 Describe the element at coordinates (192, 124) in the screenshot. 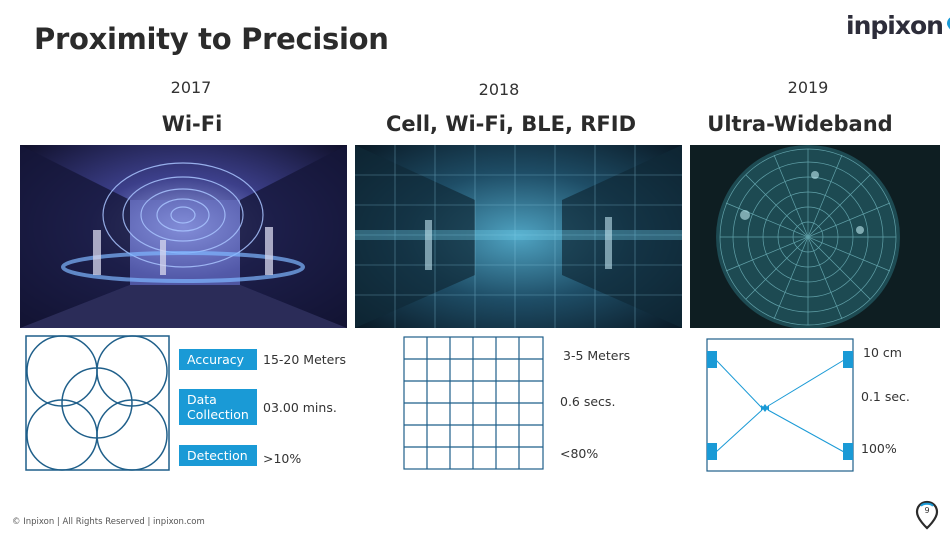

I see `tech-wifi: Wi-Fi` at that location.